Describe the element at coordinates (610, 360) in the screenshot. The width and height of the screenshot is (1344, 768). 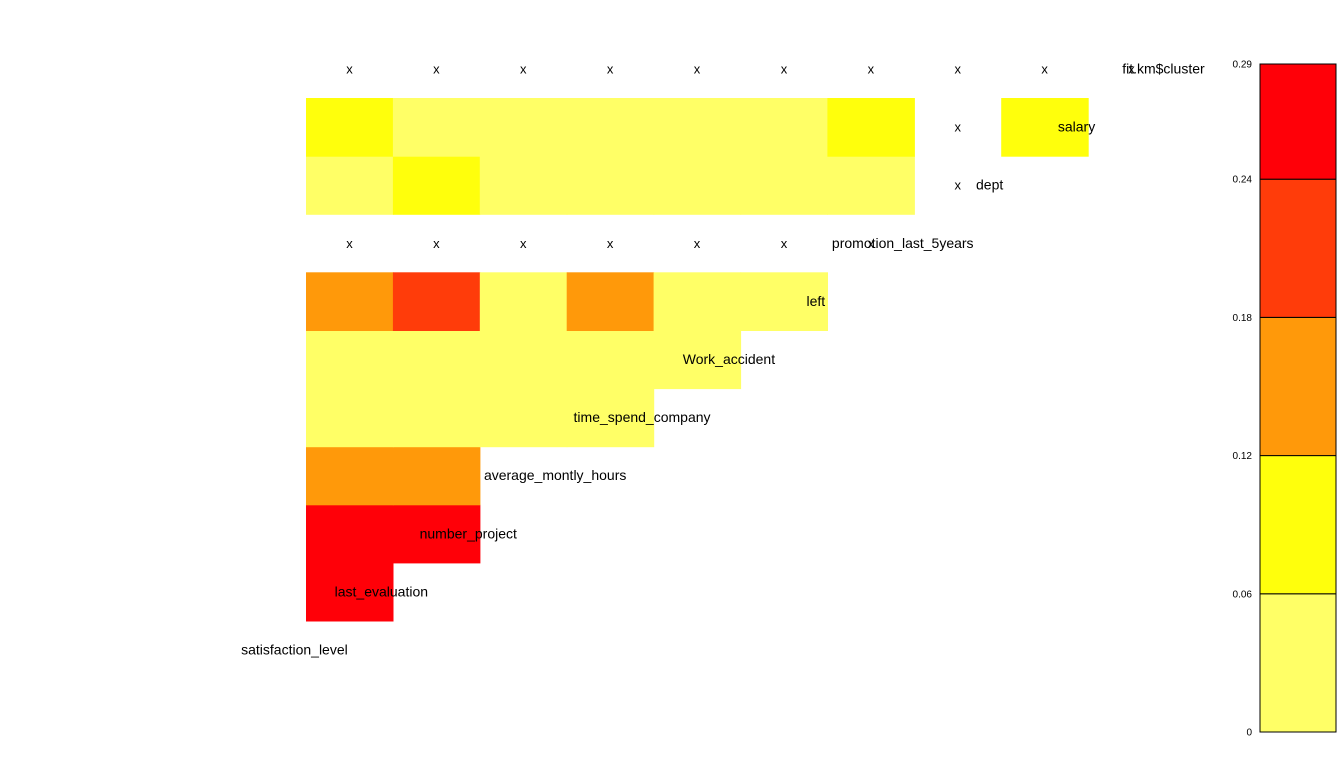
I see `cell-work-accident-average-montly-hours` at that location.